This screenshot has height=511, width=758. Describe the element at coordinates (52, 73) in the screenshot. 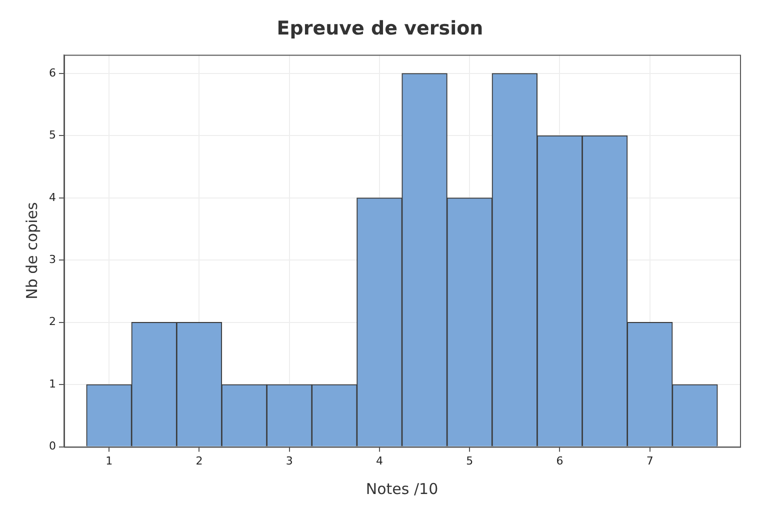

I see `y-tick-label: 6` at that location.